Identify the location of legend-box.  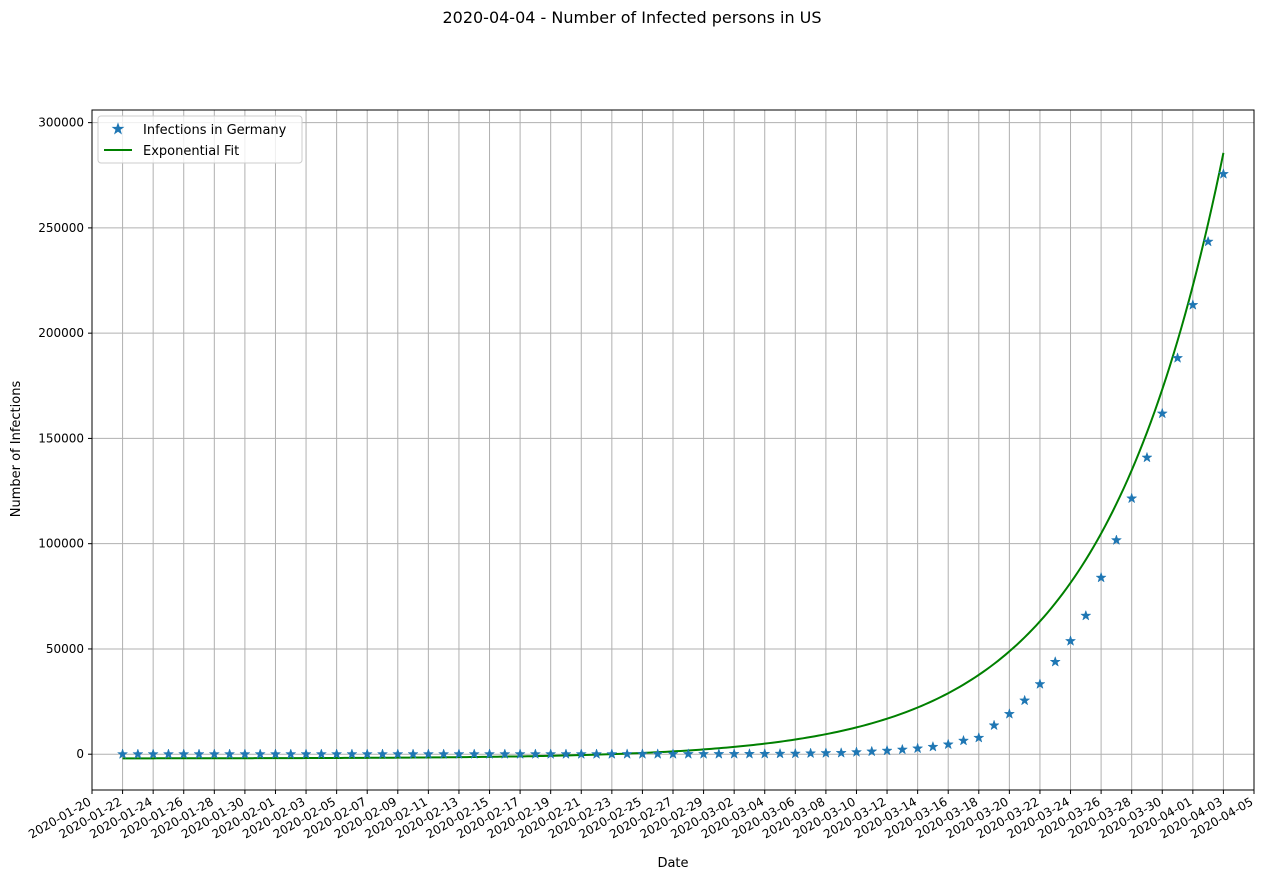
(200, 139).